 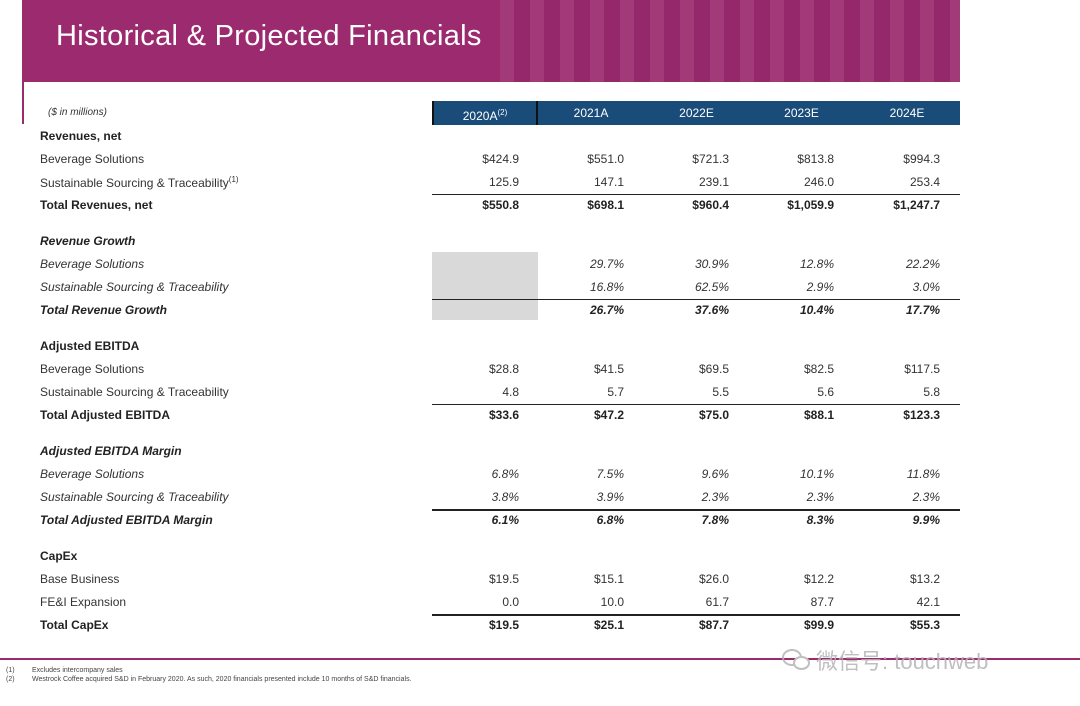 I want to click on row-label-text: CapEx, so click(x=59, y=556).